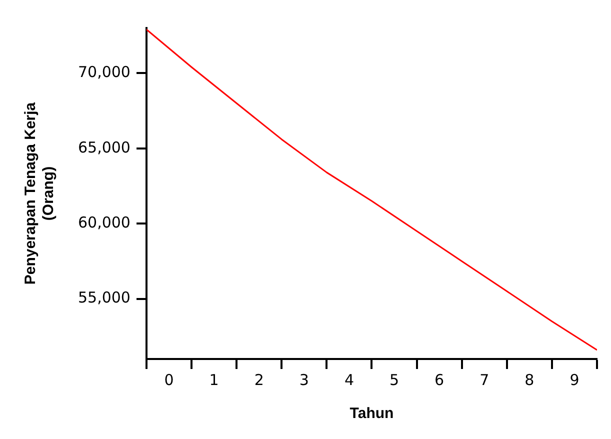 The image size is (611, 439). I want to click on y-axis-title: Penyerapan Tenaga Kerja (Orang), so click(40, 193).